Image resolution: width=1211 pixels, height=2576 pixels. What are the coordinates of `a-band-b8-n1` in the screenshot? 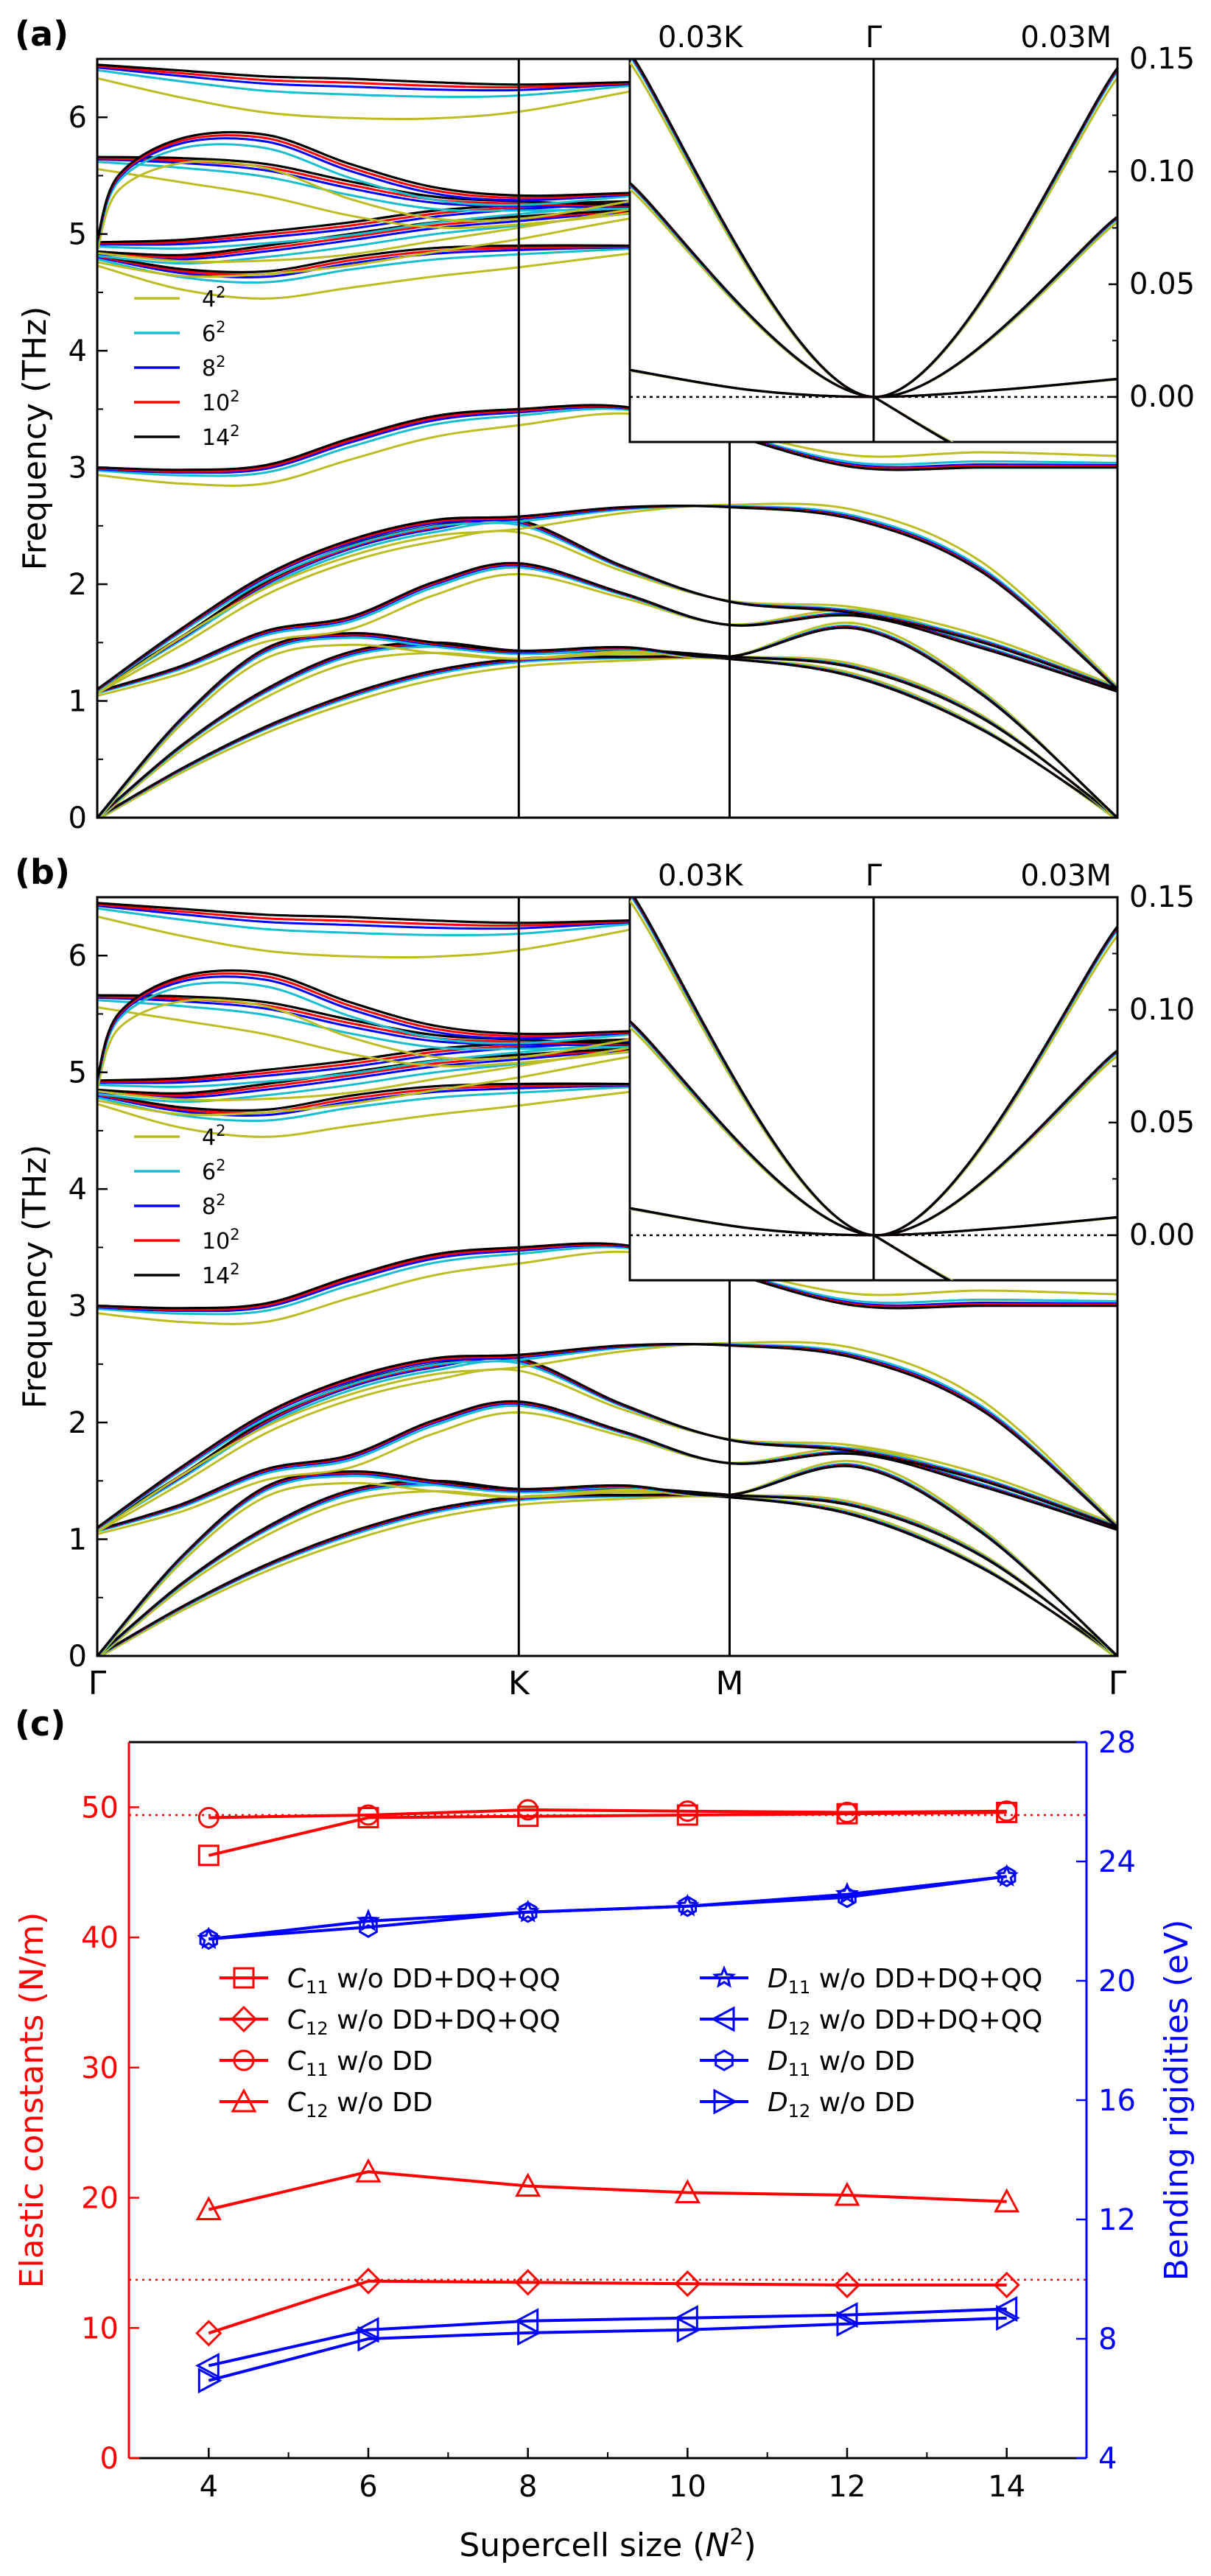 It's located at (413, 264).